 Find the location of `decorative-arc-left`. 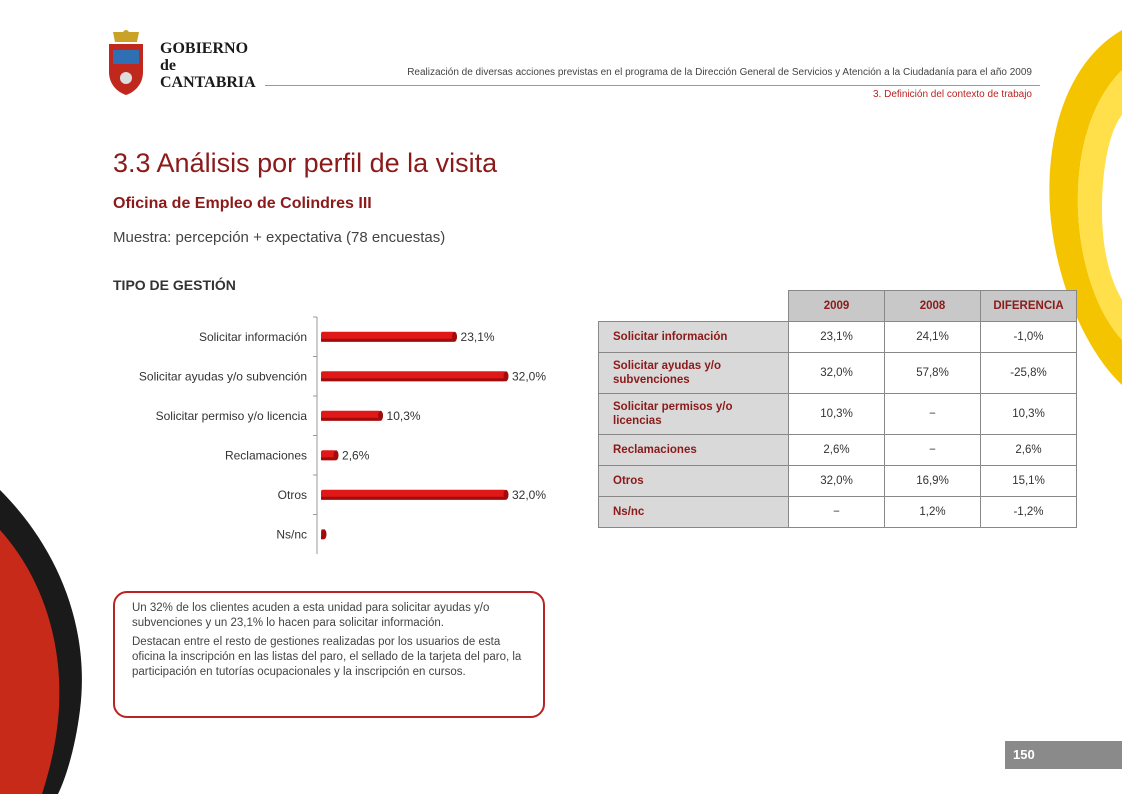

decorative-arc-left is located at coordinates (41, 642).